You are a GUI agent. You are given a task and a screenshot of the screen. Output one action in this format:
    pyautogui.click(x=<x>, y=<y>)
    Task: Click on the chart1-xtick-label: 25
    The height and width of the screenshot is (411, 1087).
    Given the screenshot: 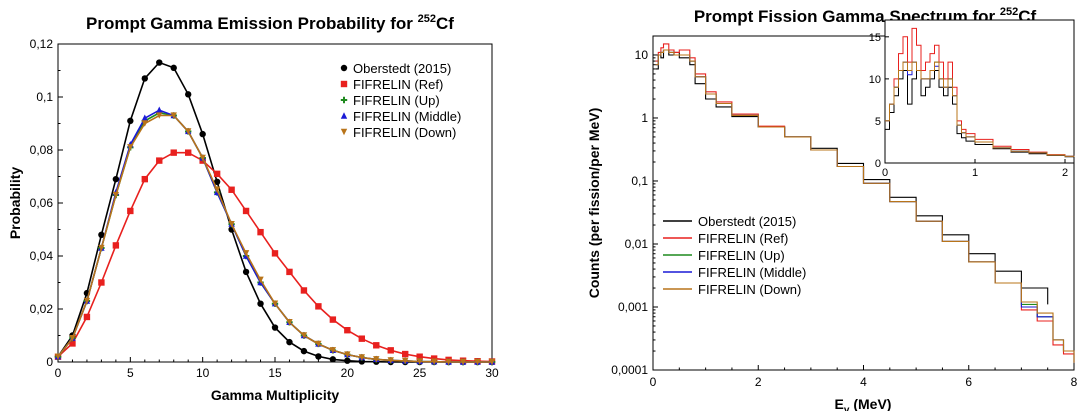 What is the action you would take?
    pyautogui.click(x=420, y=373)
    